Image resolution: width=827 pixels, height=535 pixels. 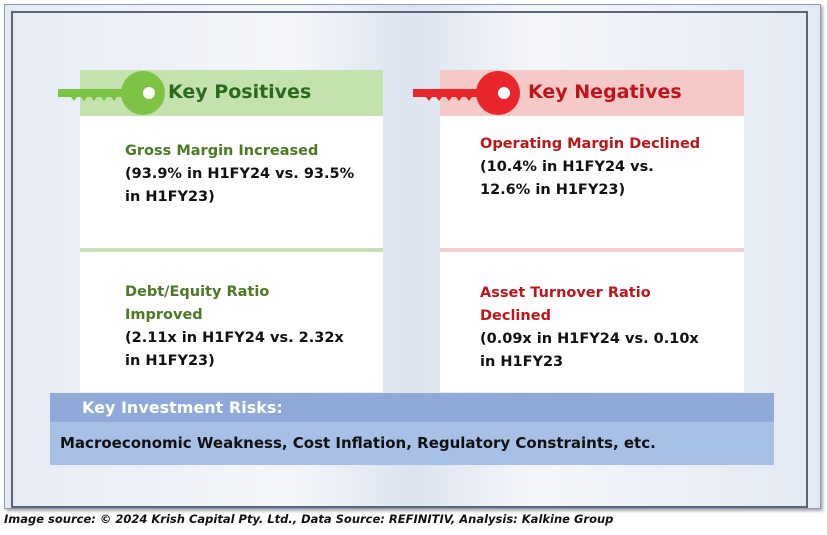 I want to click on positive-item-detail: (2.11x in H1FY24 vs. 2.32x, so click(x=234, y=338).